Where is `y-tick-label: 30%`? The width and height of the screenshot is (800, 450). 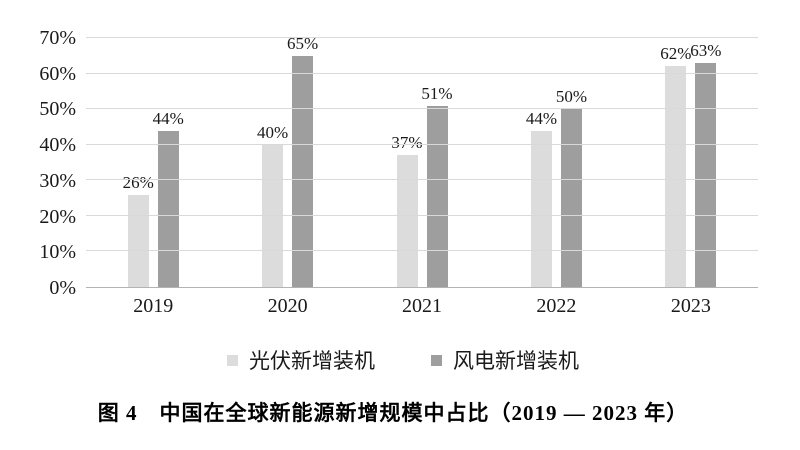
y-tick-label: 30% is located at coordinates (57, 180).